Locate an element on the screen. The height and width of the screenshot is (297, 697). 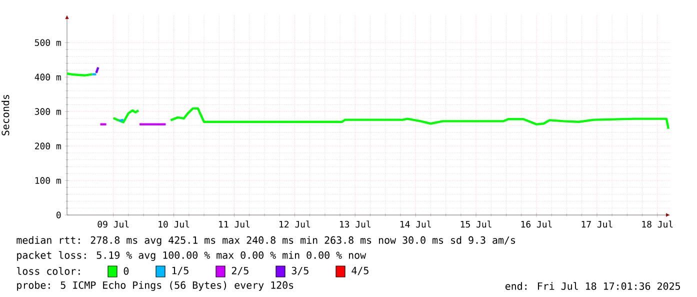
text: median rtt: 278.8 ms avg 425.1 ms max 240.8 ms min 263.8 ms now 30.0 ms sd 9.3 am/s is located at coordinates (266, 241).